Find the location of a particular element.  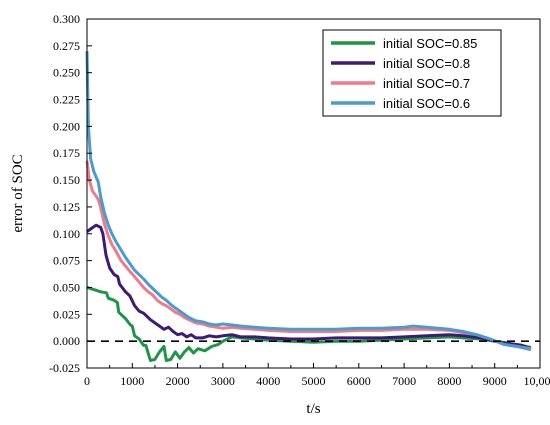

legend-label-1: initial SOC=0.85 is located at coordinates (430, 43).